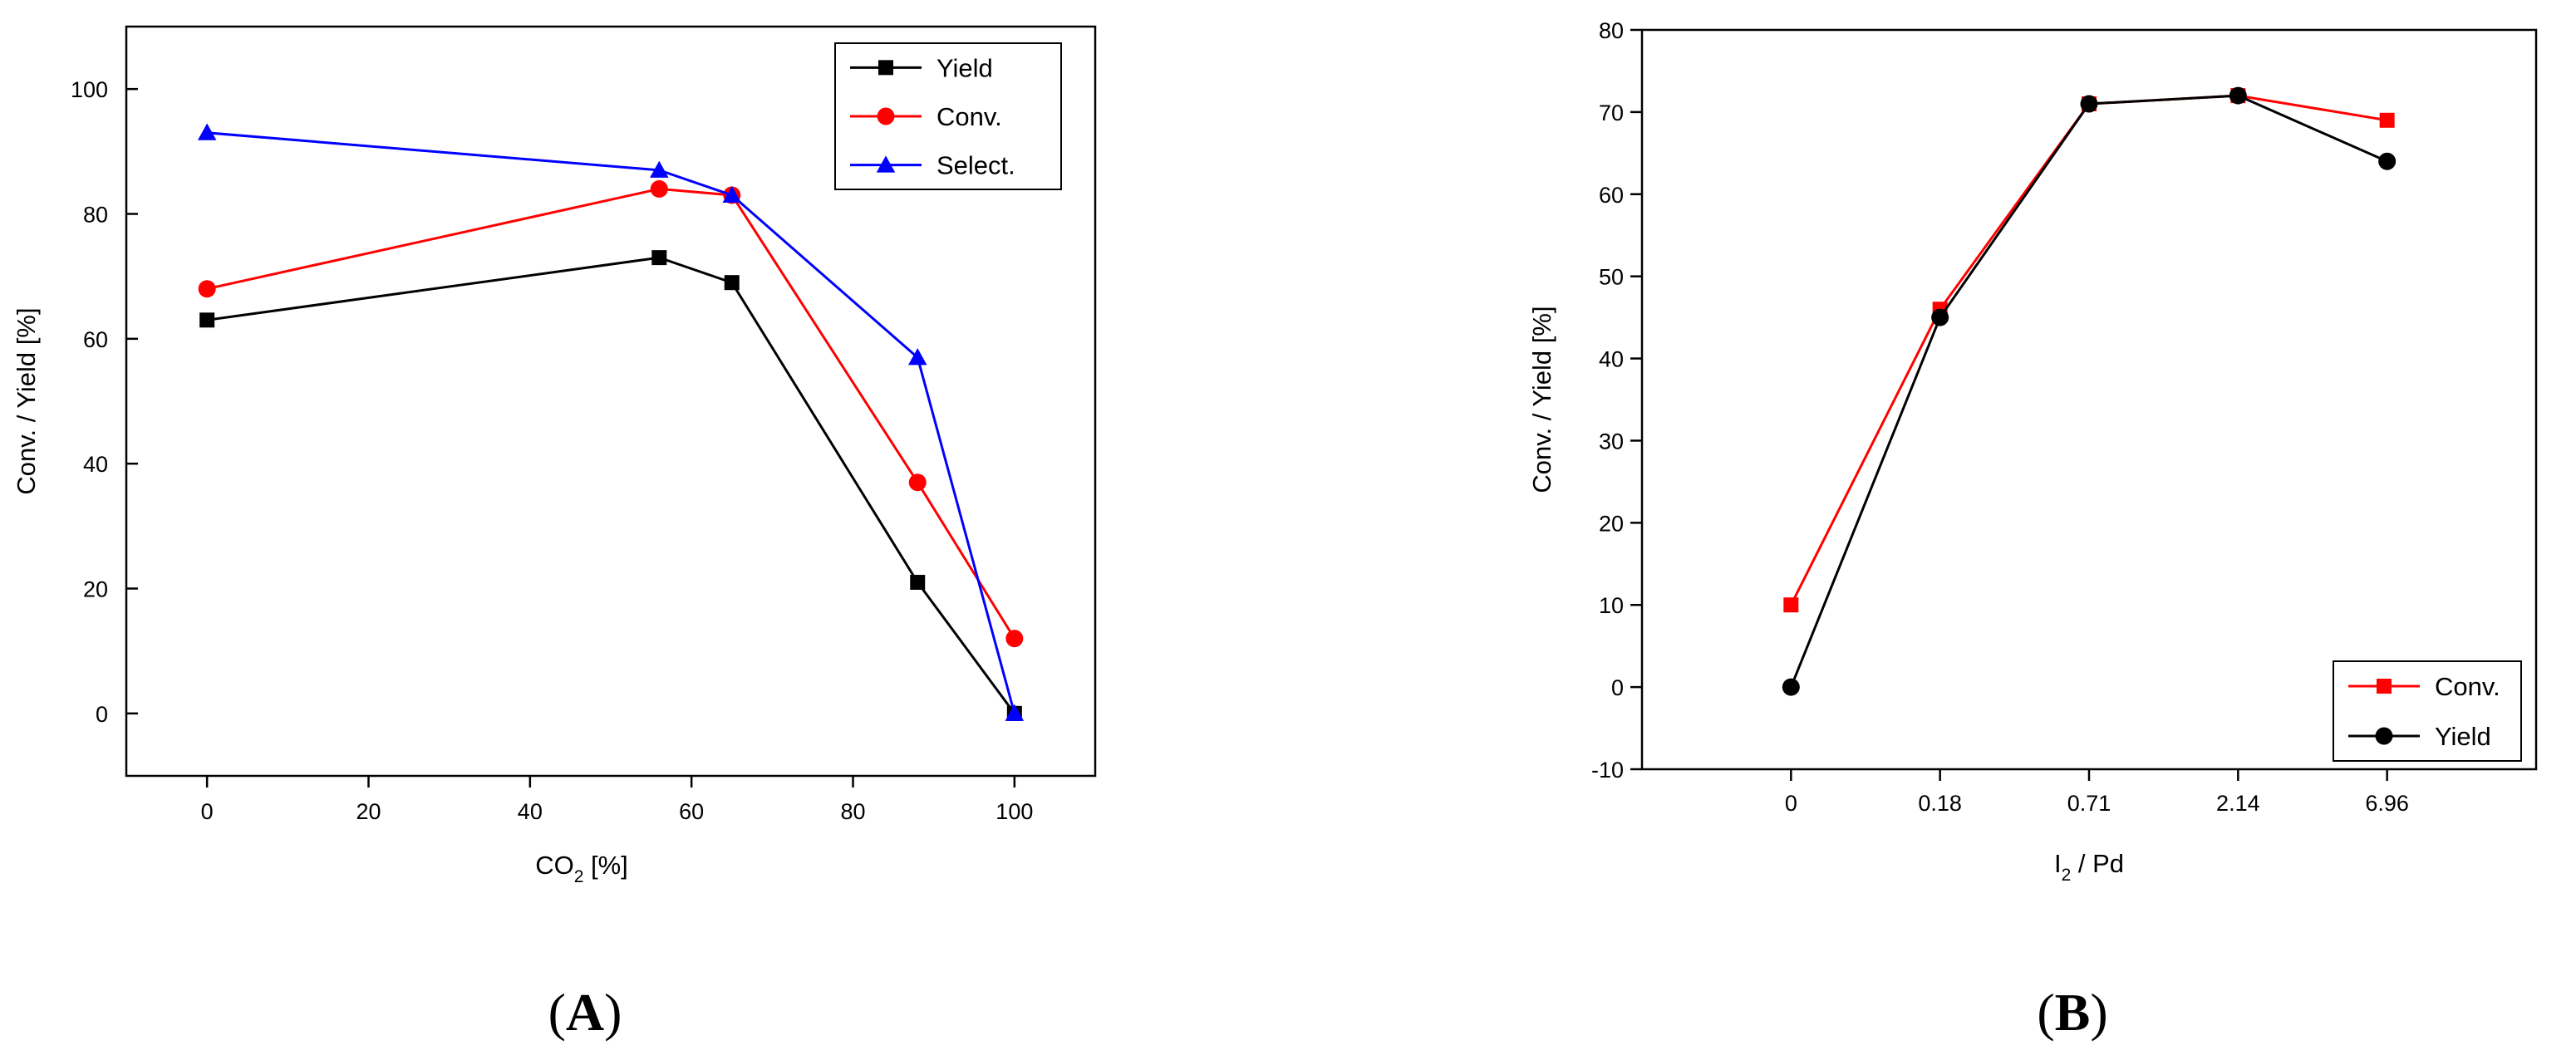  What do you see at coordinates (1014, 811) in the screenshot?
I see `x-tick-label: 100` at bounding box center [1014, 811].